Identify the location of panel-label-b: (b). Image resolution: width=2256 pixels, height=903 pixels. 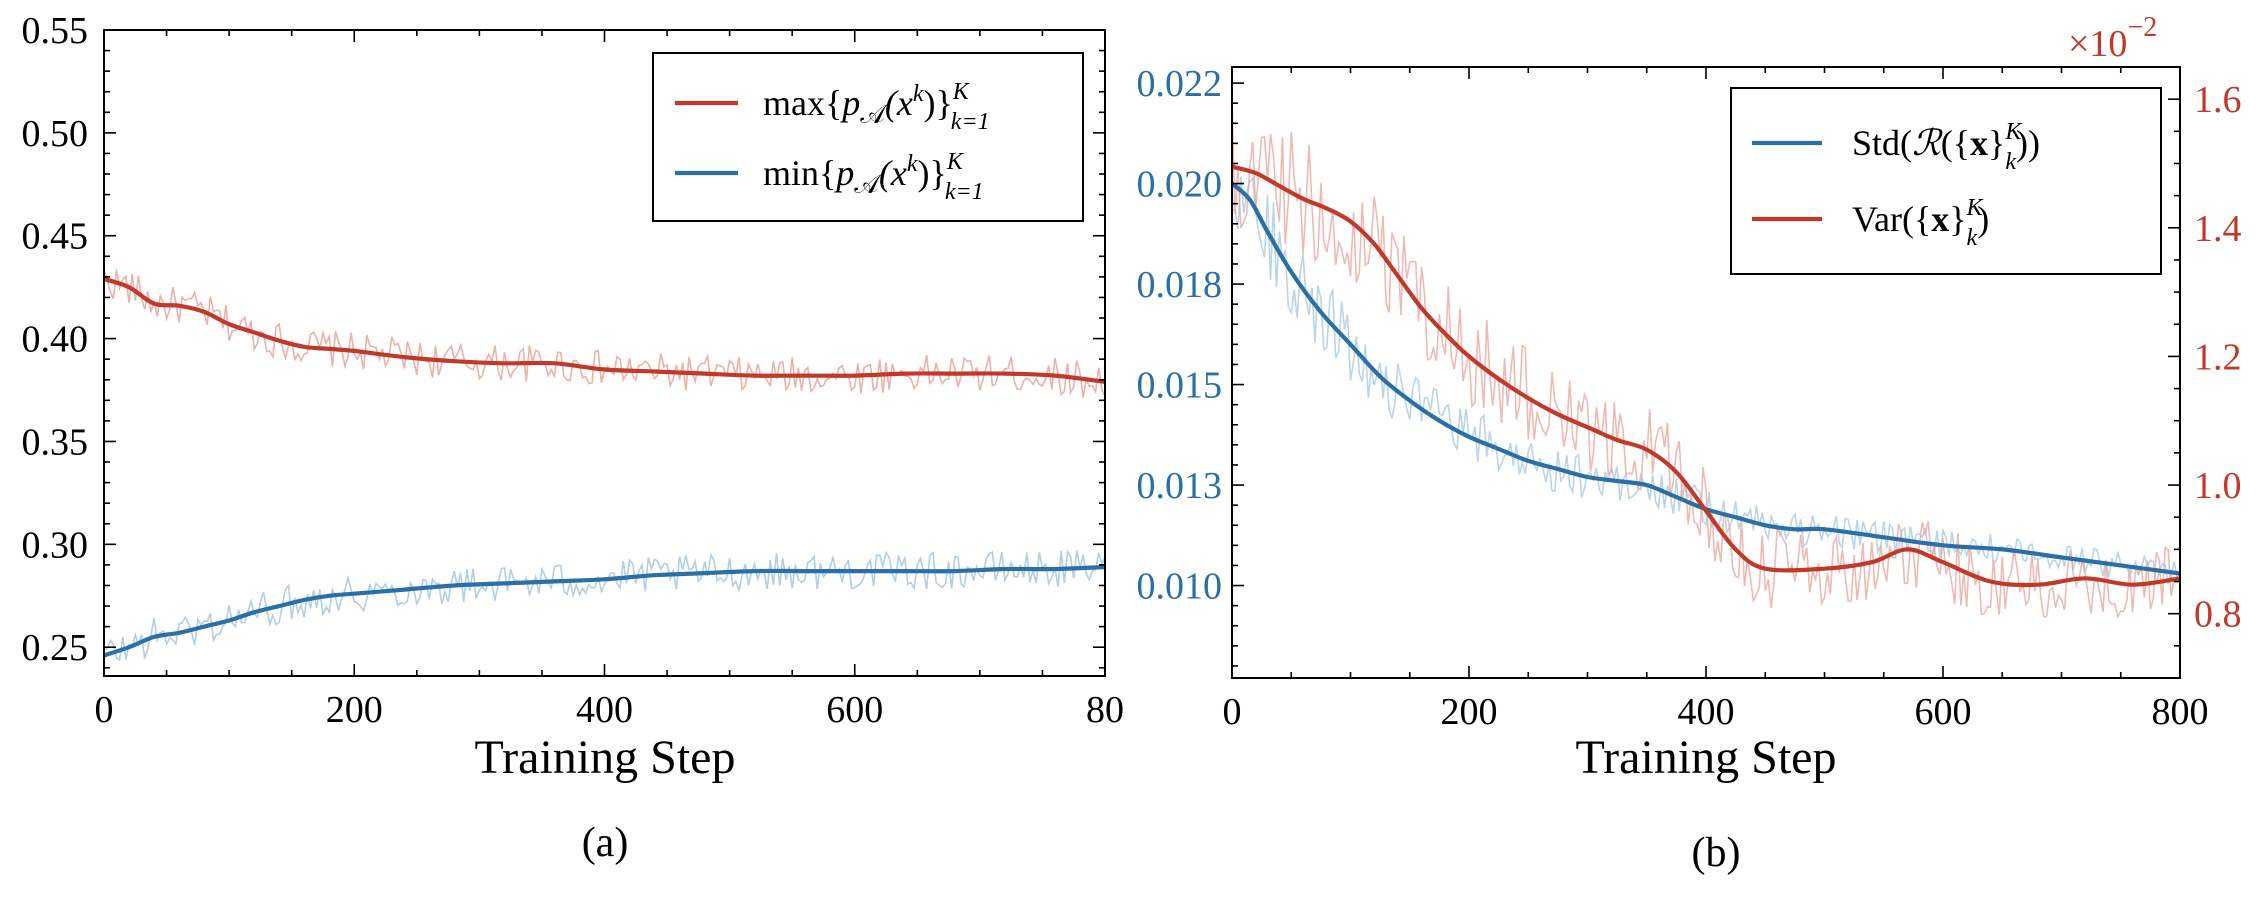
(1716, 853).